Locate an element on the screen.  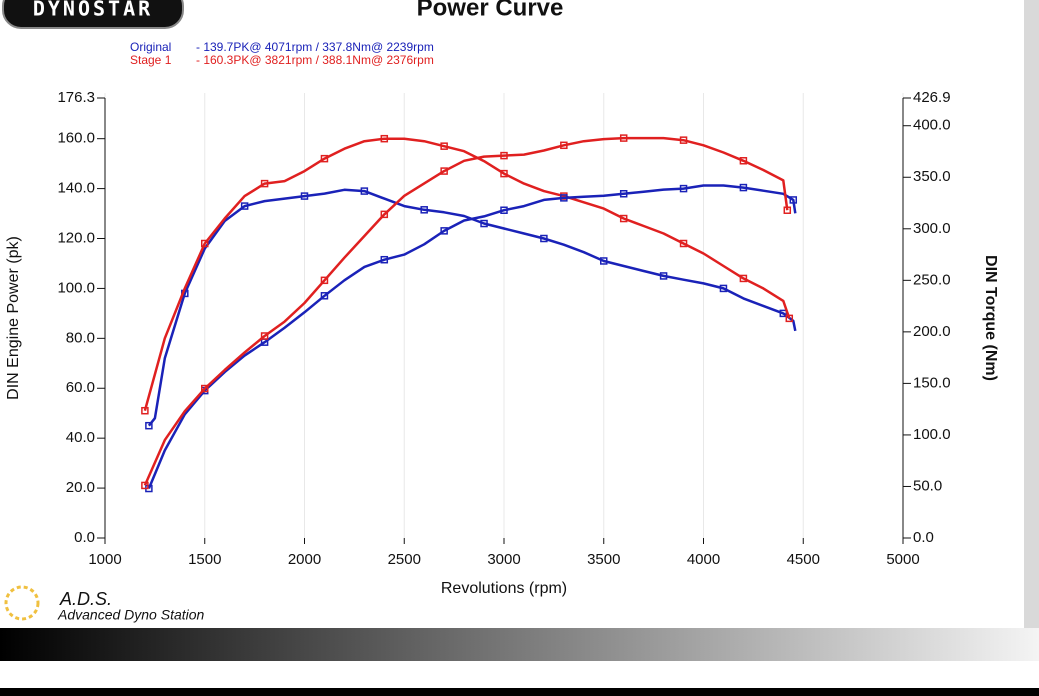
y2-tick-label: 426.9 is located at coordinates (932, 97).